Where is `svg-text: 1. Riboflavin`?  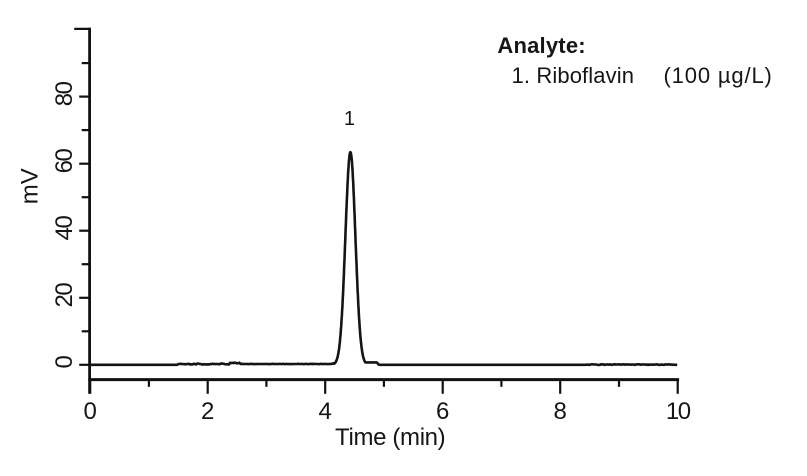 svg-text: 1. Riboflavin is located at coordinates (573, 75).